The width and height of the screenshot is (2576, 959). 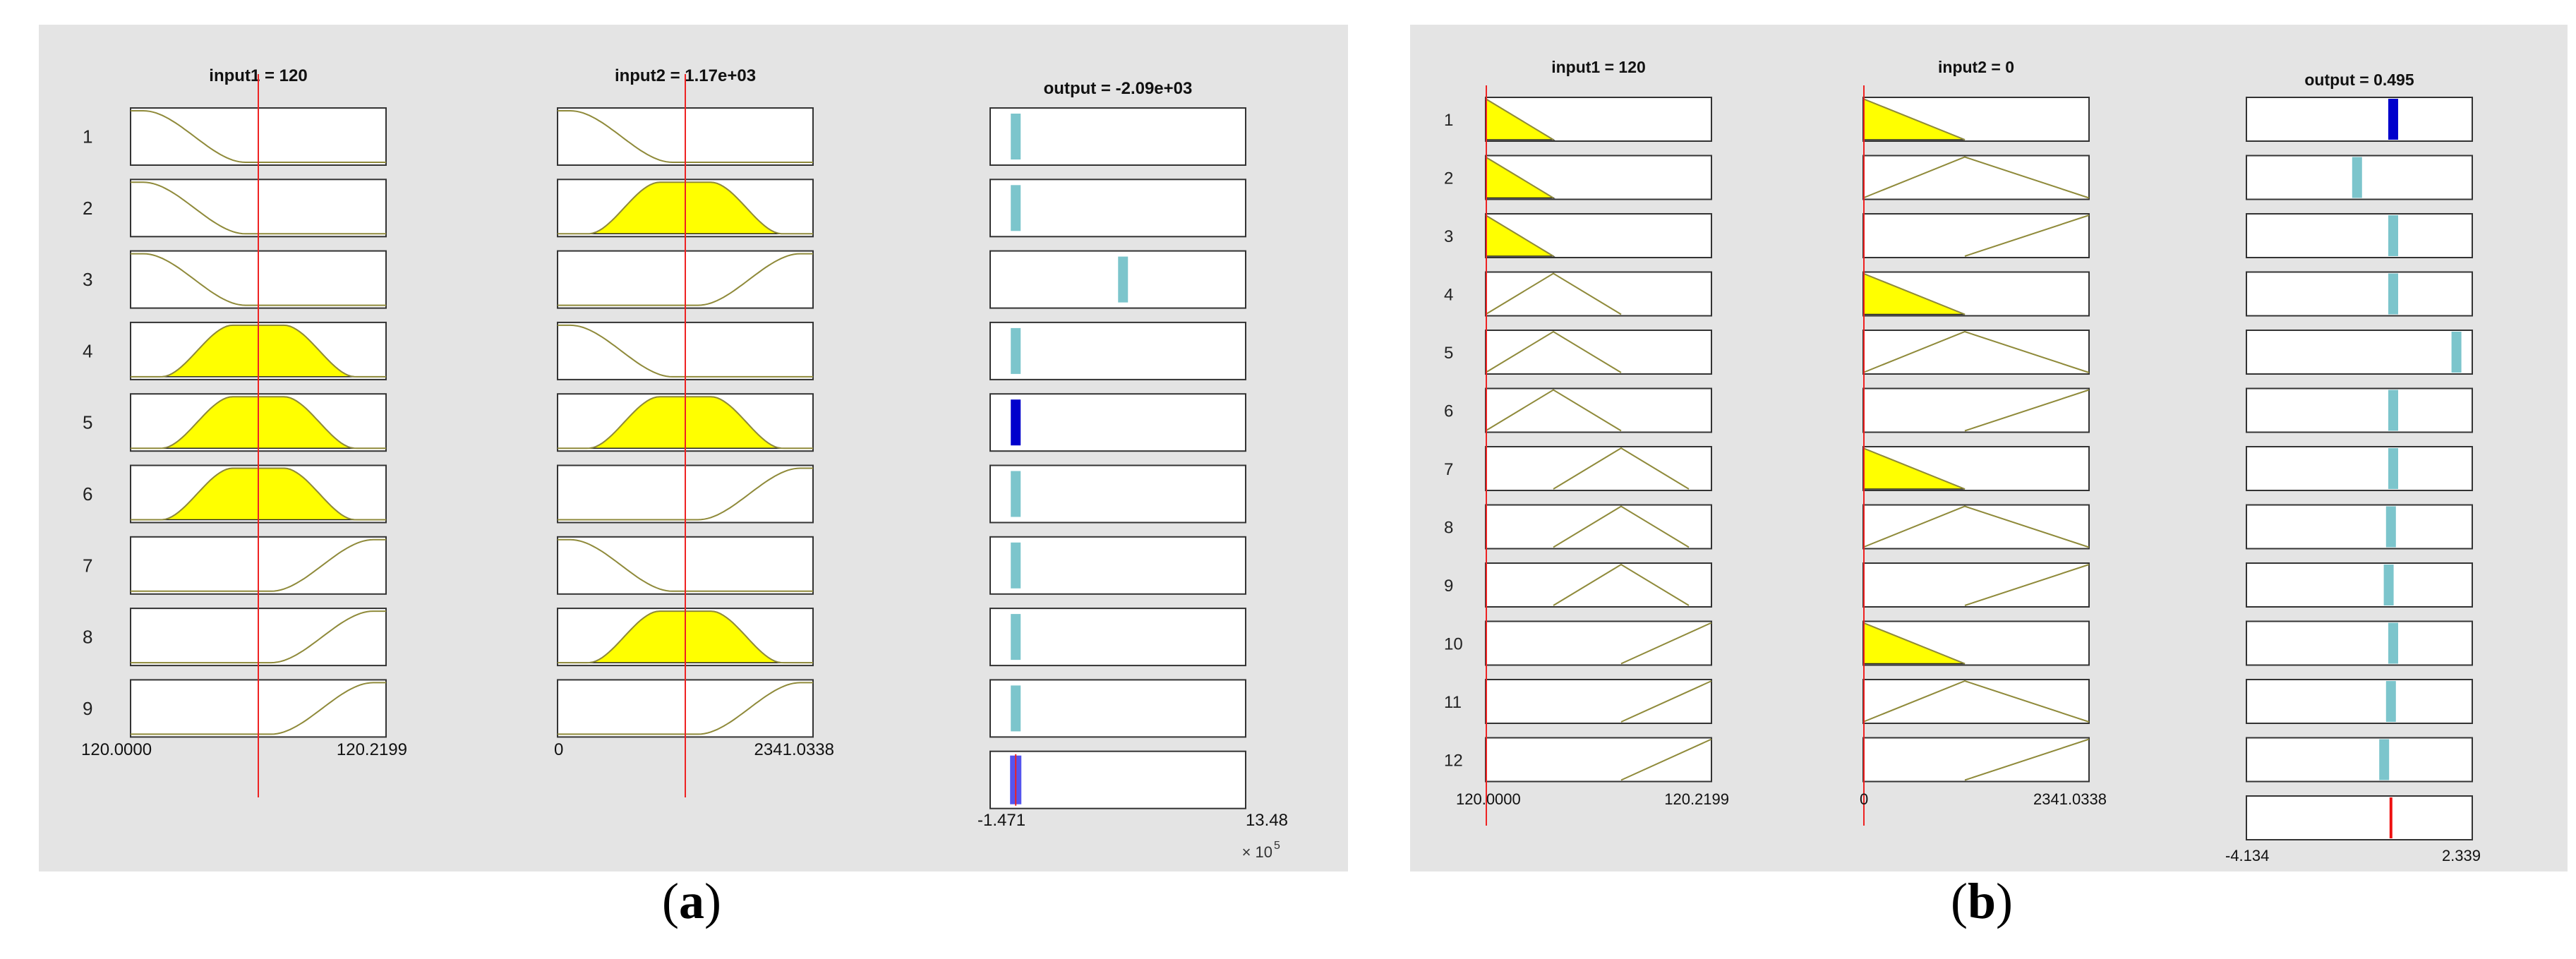 I want to click on output-b-range-max: 2.339, so click(x=2461, y=855).